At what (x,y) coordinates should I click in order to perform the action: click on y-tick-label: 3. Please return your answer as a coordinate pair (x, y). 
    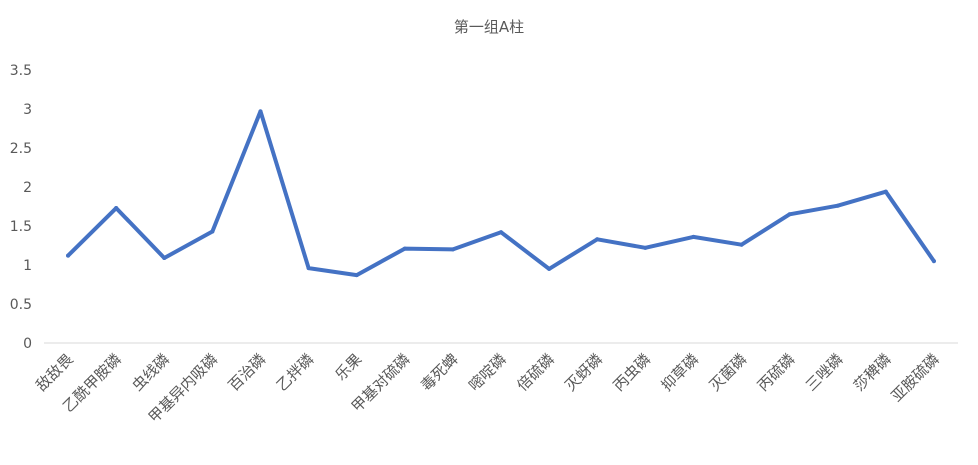
    Looking at the image, I should click on (27, 110).